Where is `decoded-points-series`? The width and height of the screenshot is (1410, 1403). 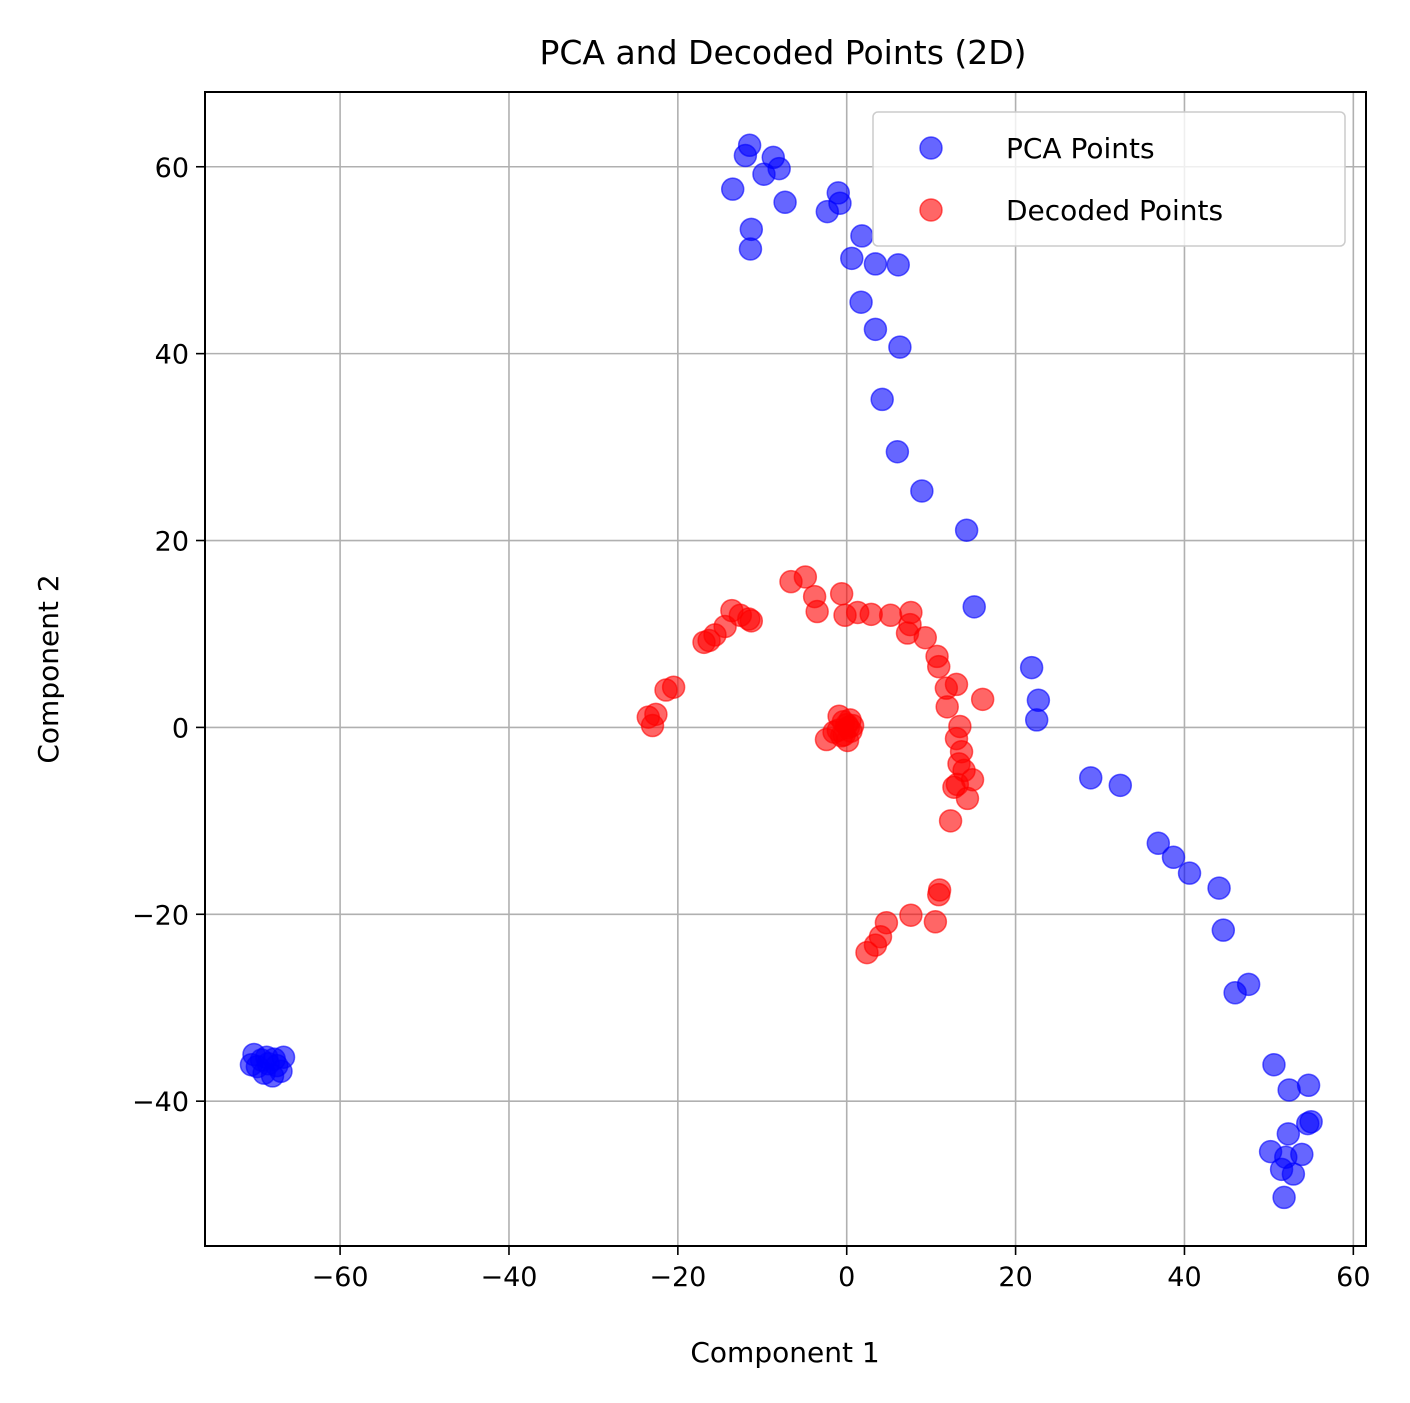 decoded-points-series is located at coordinates (815, 765).